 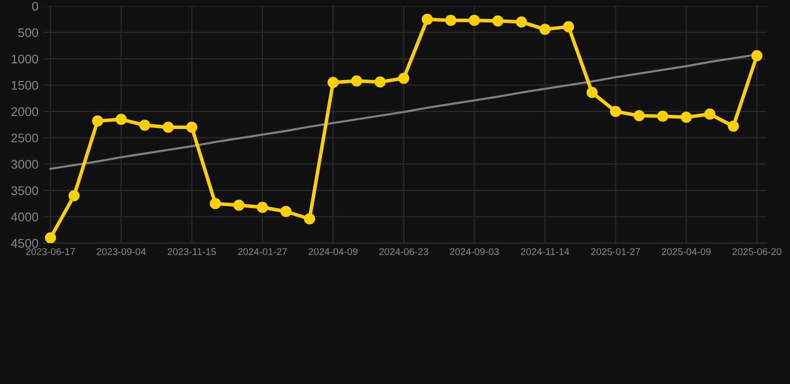 I want to click on y-tick-label: 2500, so click(x=24, y=138).